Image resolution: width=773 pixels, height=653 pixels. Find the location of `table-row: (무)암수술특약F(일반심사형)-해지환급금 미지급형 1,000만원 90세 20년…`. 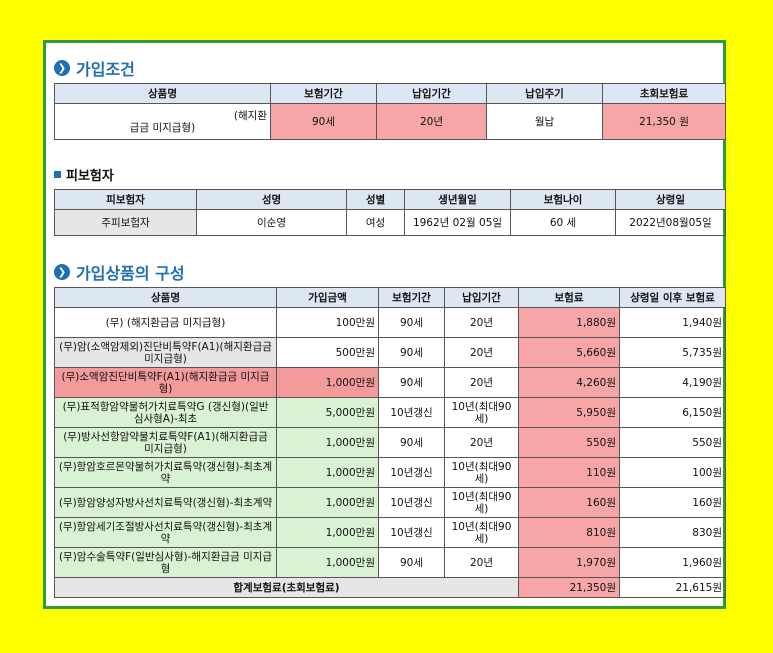

table-row: (무)암수술특약F(일반심사형)-해지환급금 미지급형 1,000만원 90세 20년… is located at coordinates (390, 562).